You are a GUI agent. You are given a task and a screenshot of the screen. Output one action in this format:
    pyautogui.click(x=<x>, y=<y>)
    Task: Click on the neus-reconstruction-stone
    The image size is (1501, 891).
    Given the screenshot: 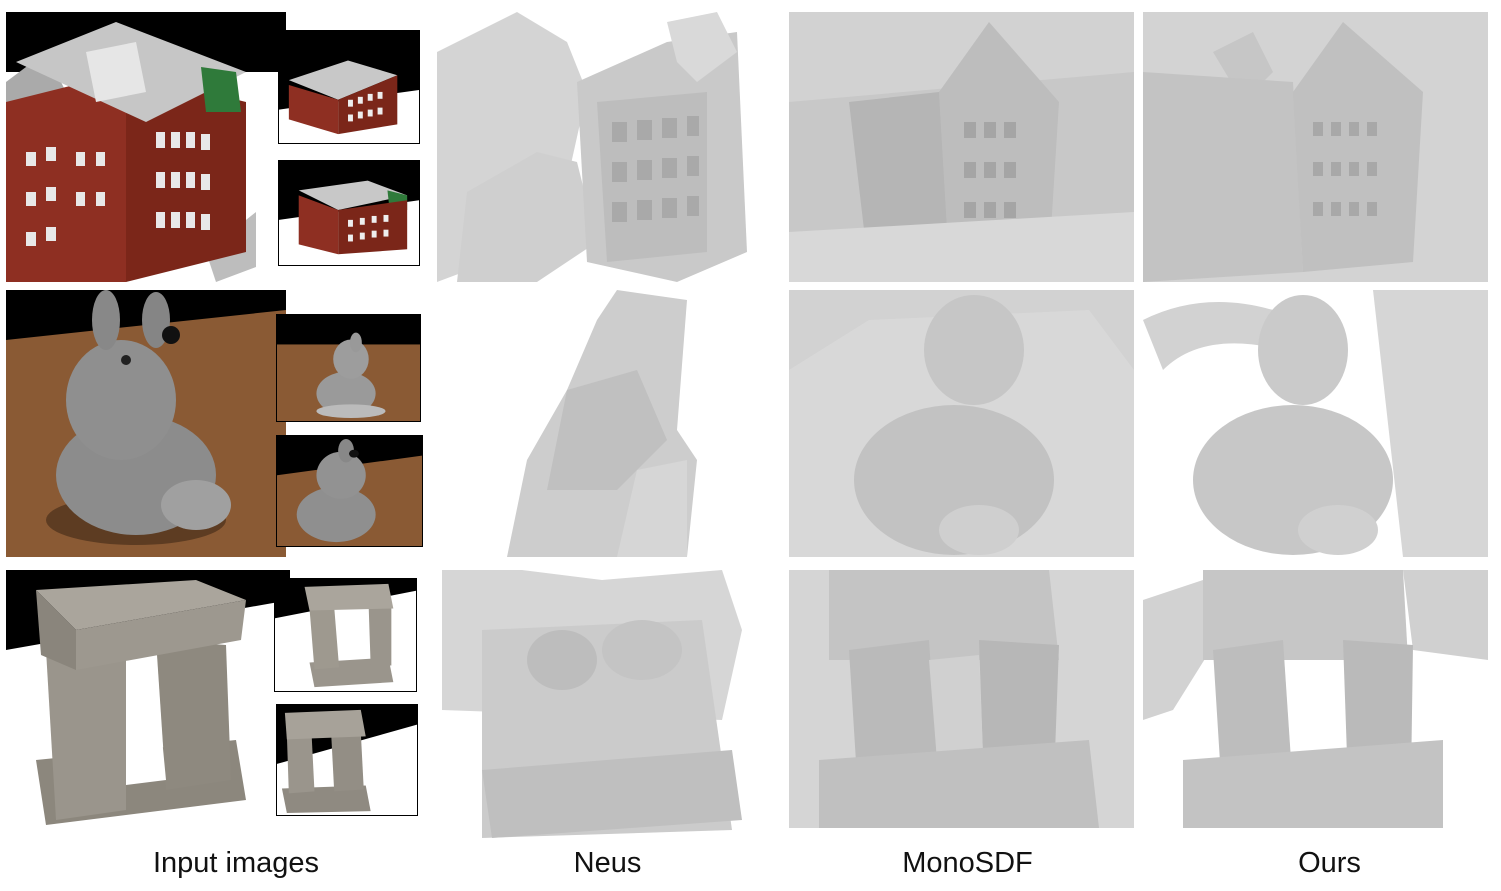 What is the action you would take?
    pyautogui.click(x=604, y=704)
    